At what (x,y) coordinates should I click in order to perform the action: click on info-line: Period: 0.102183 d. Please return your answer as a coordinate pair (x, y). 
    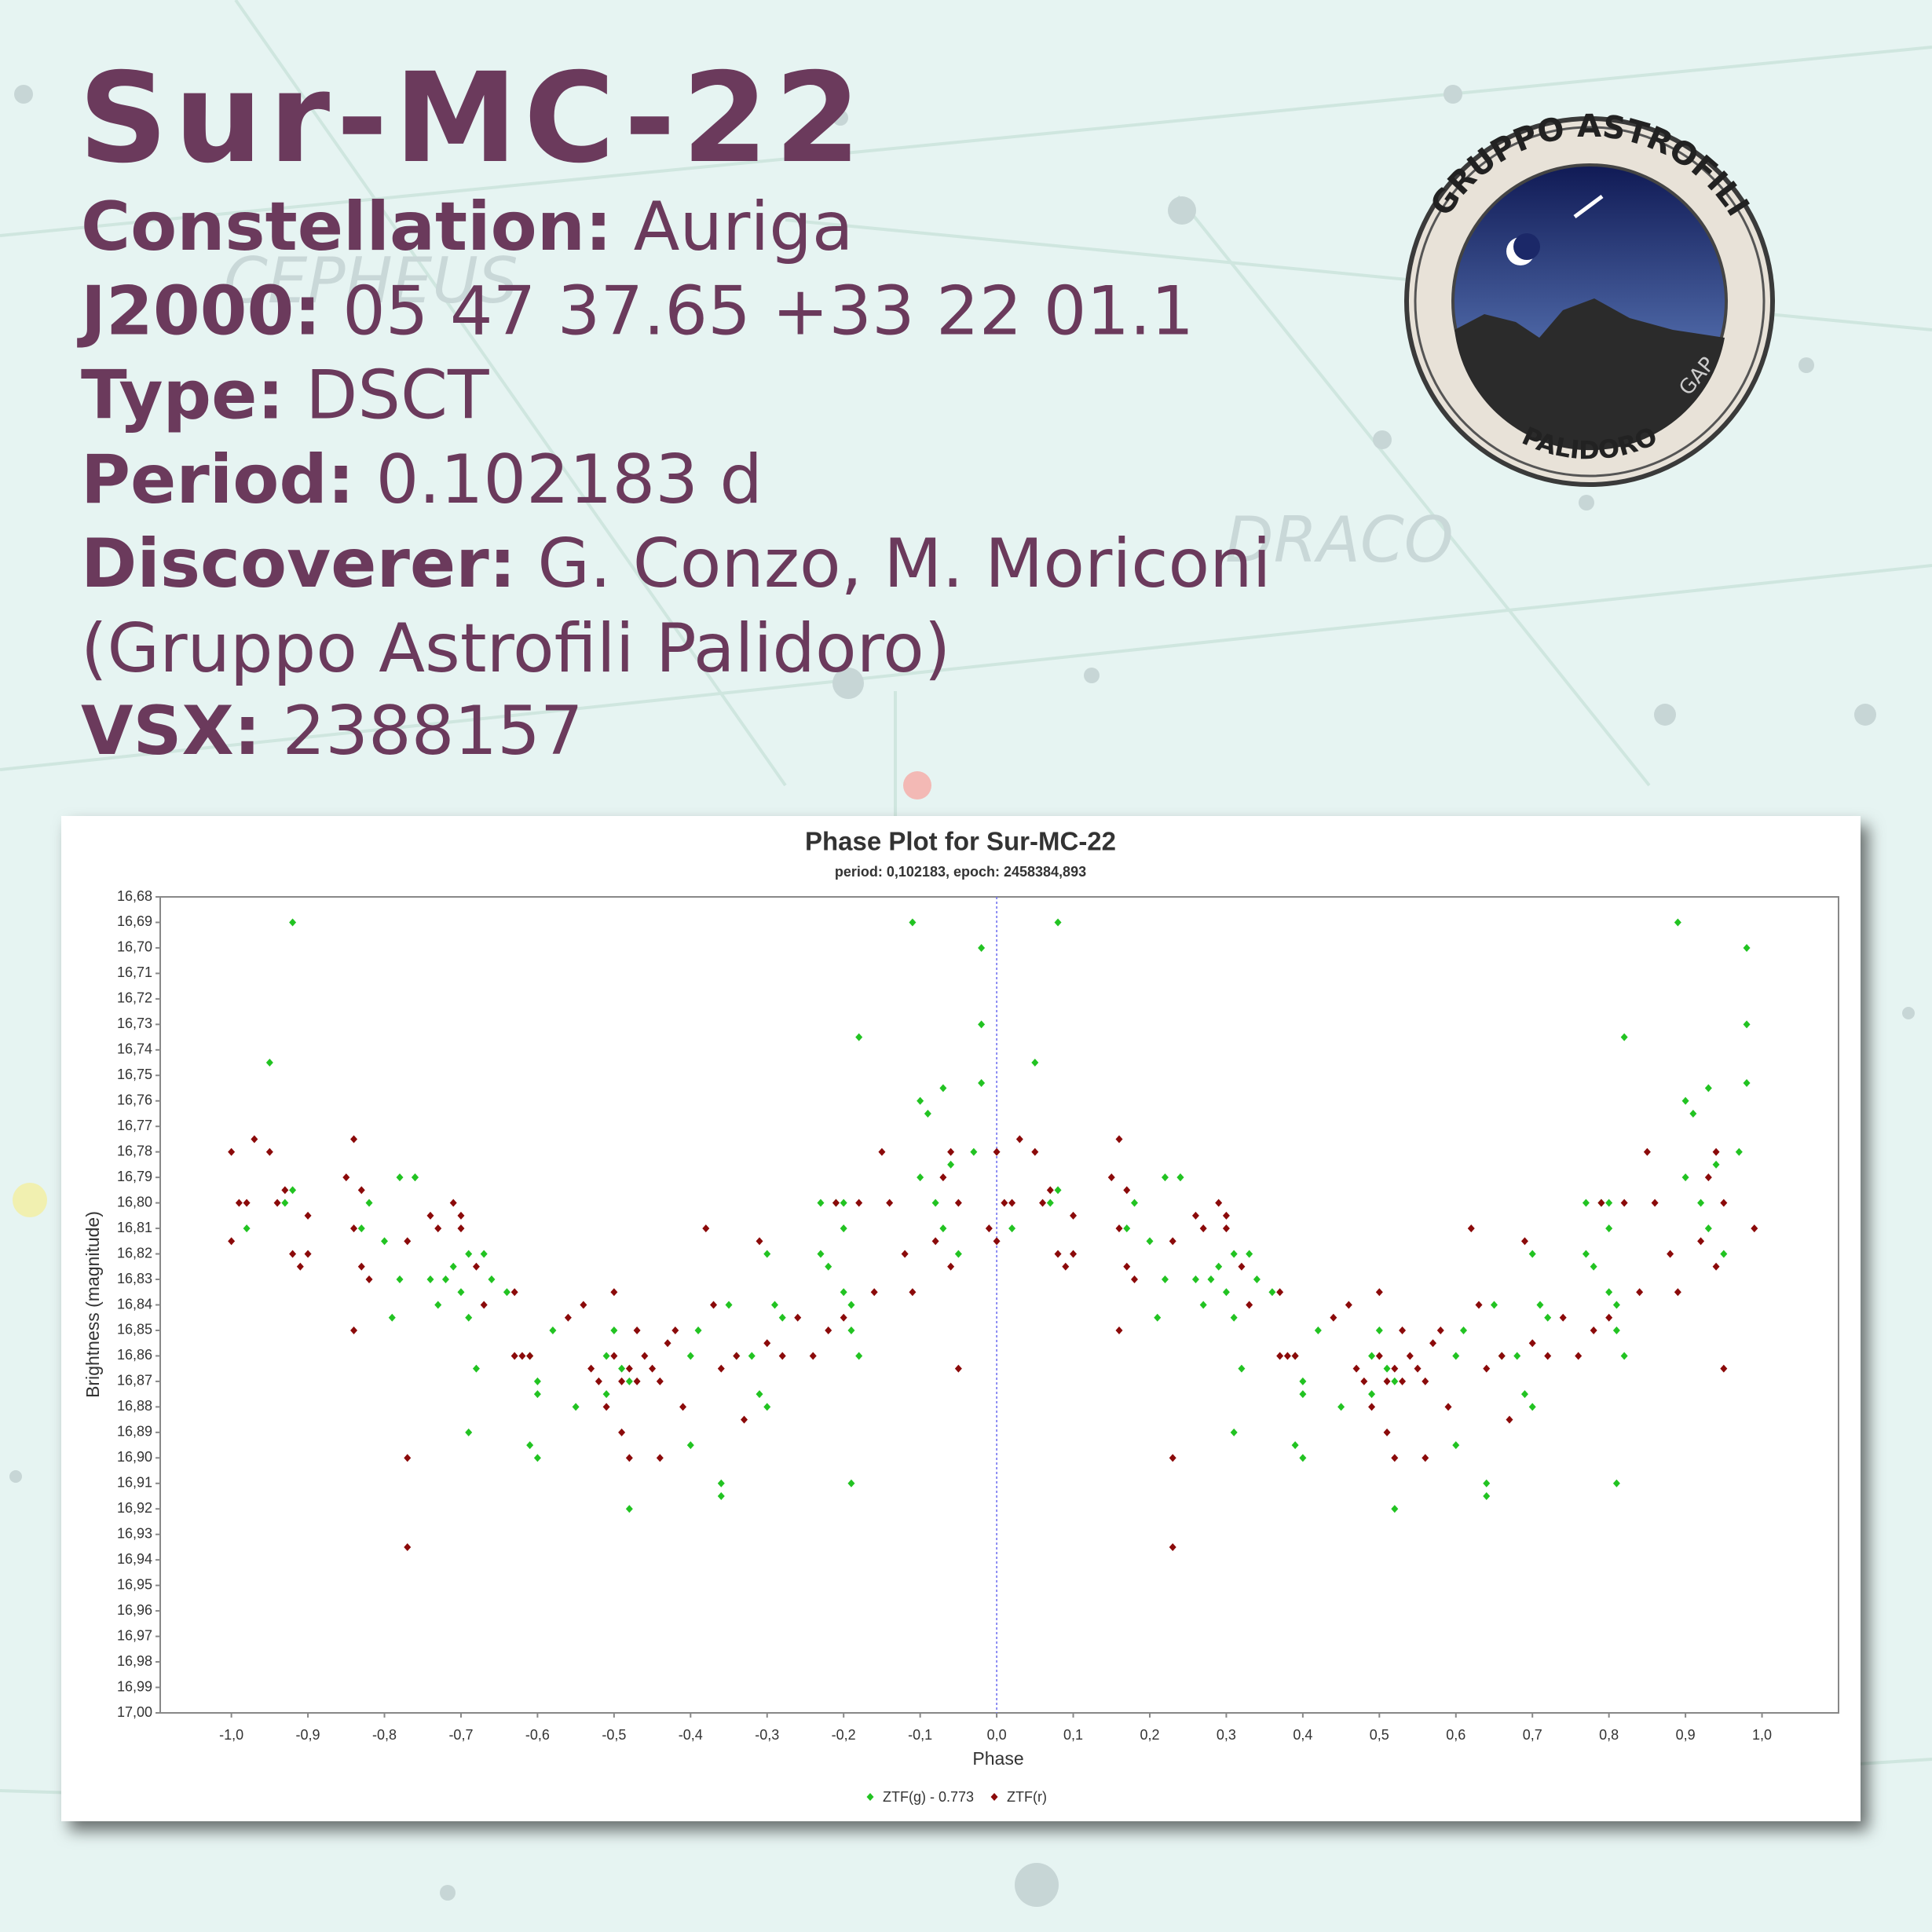
    Looking at the image, I should click on (422, 480).